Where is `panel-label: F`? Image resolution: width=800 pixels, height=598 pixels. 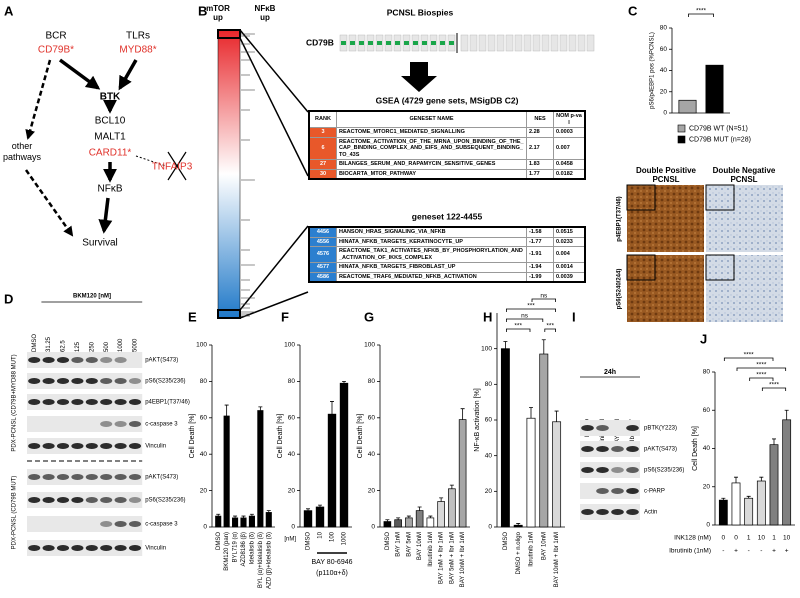
panel-label: F is located at coordinates (285, 316).